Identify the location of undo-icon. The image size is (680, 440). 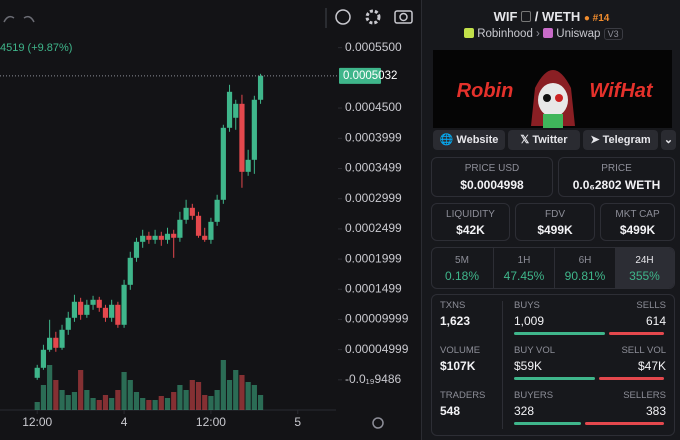
(9, 19).